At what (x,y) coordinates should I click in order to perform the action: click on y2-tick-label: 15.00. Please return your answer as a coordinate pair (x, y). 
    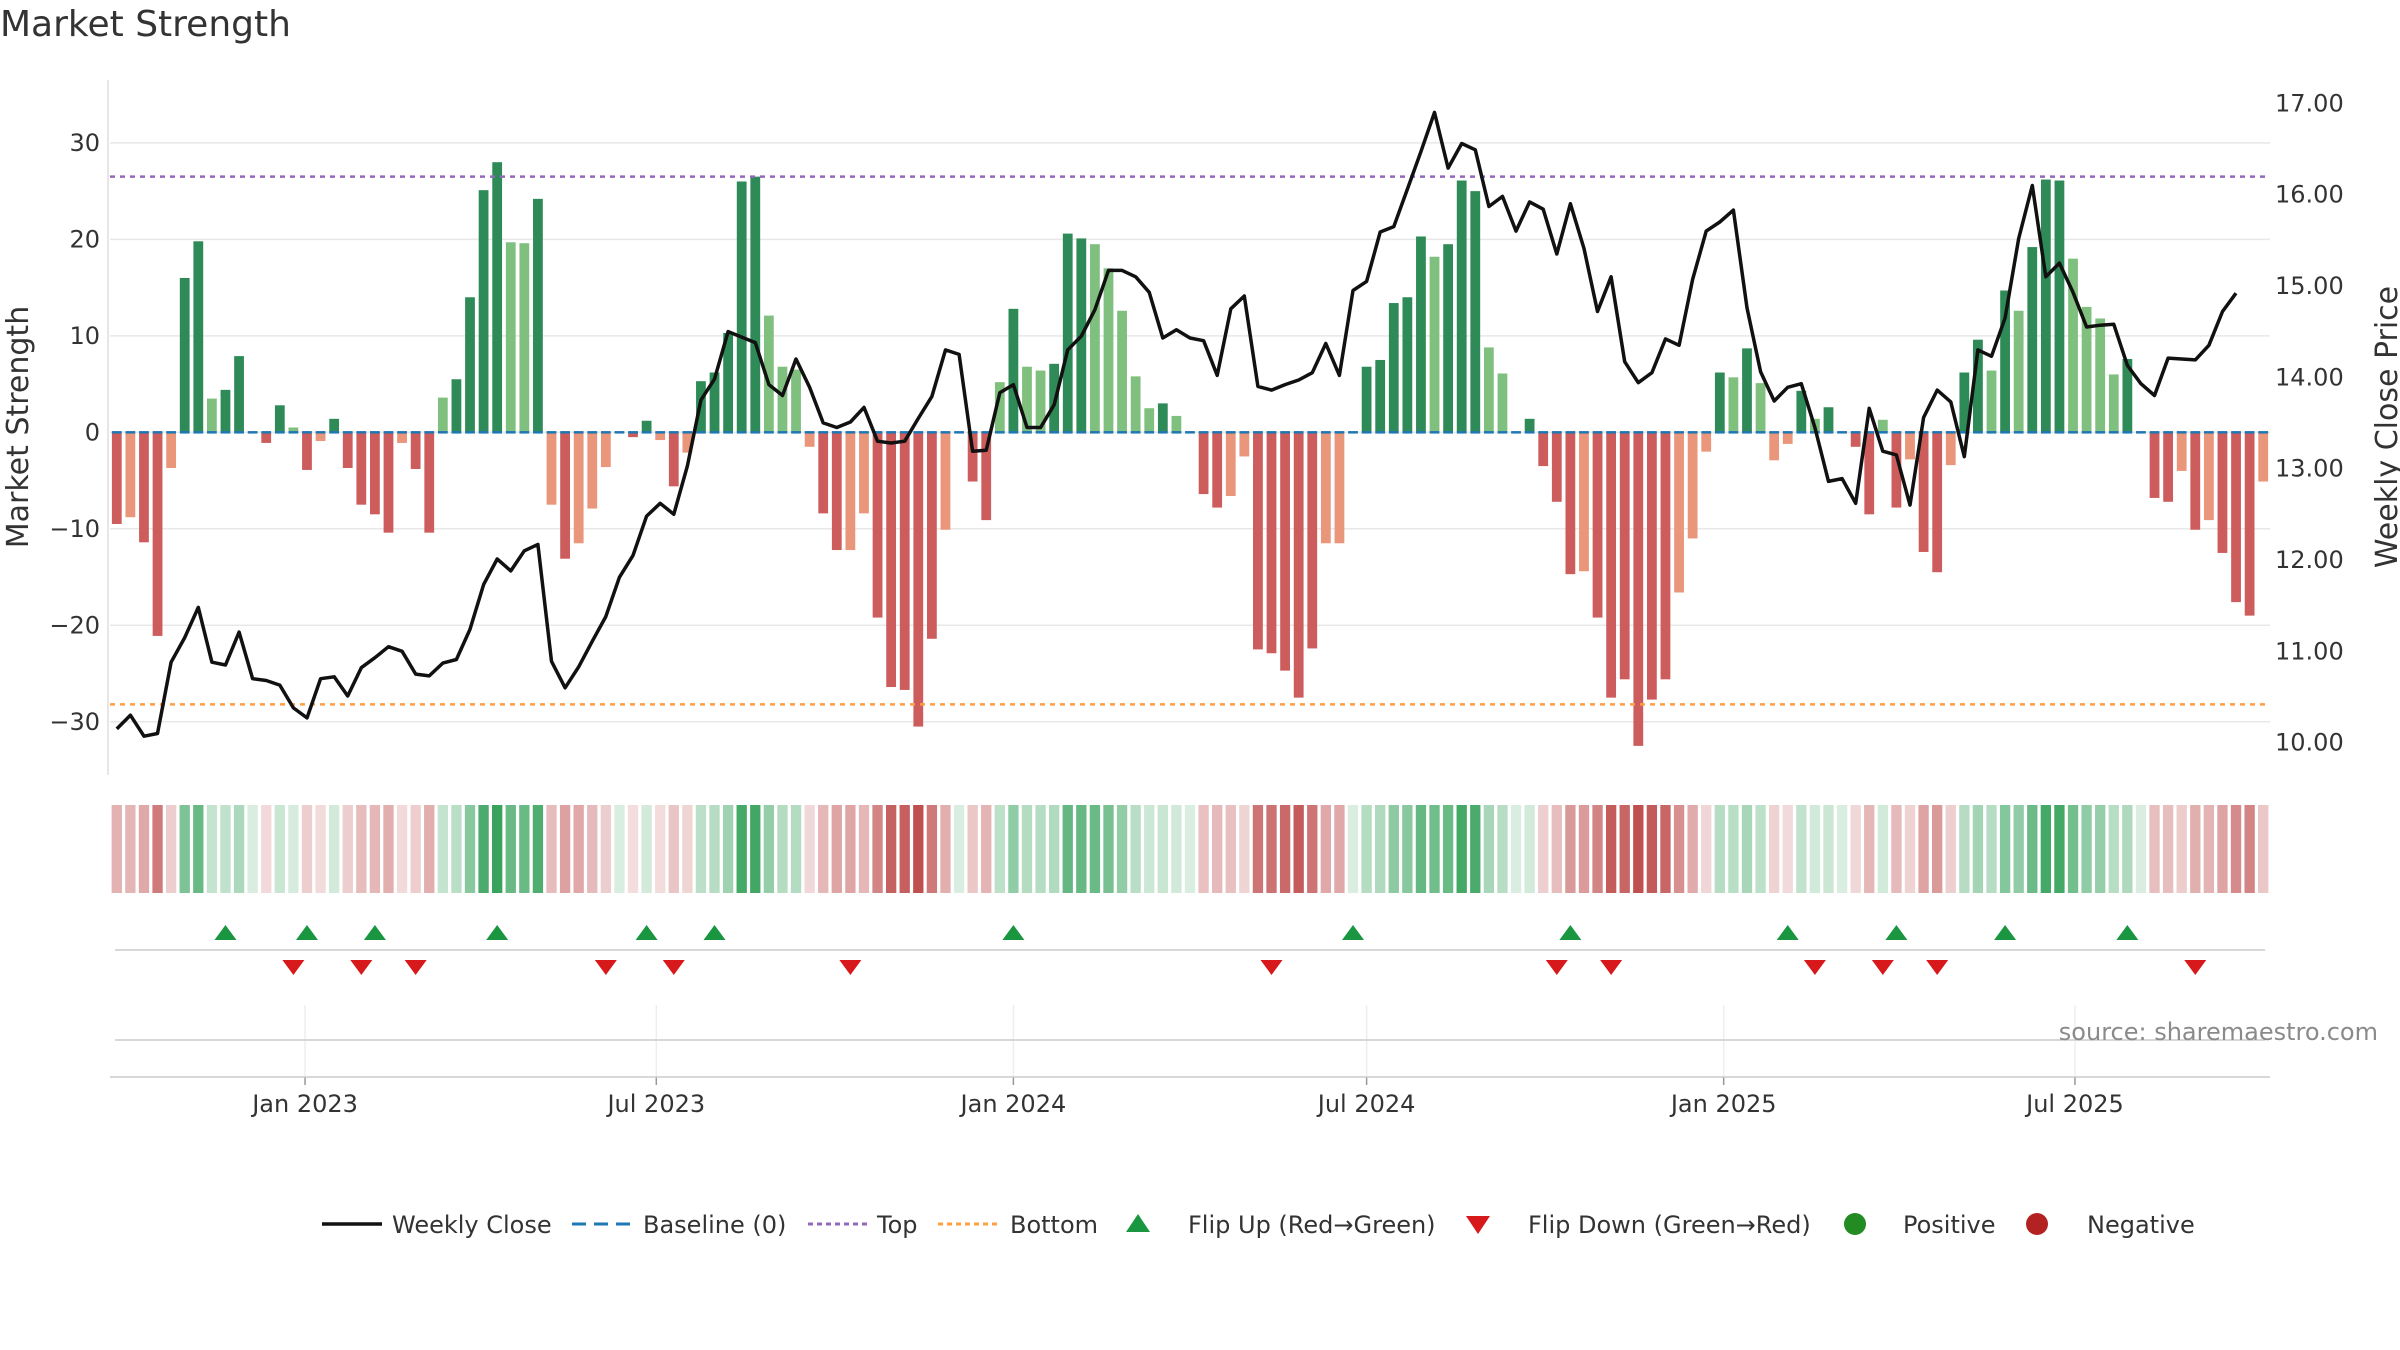
    Looking at the image, I should click on (2309, 286).